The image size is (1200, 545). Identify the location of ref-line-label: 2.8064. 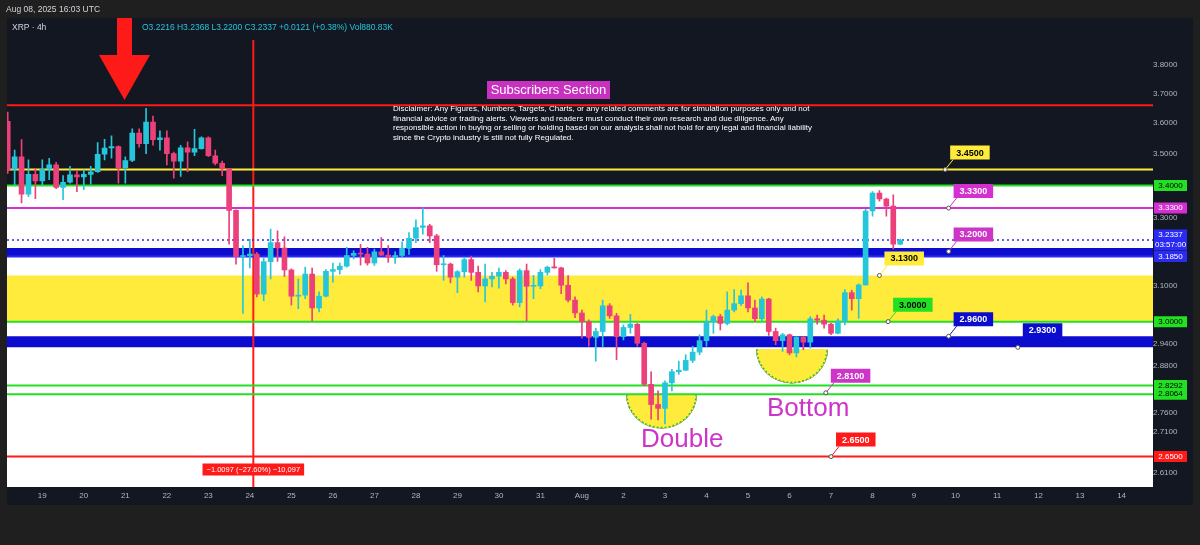
(1171, 394).